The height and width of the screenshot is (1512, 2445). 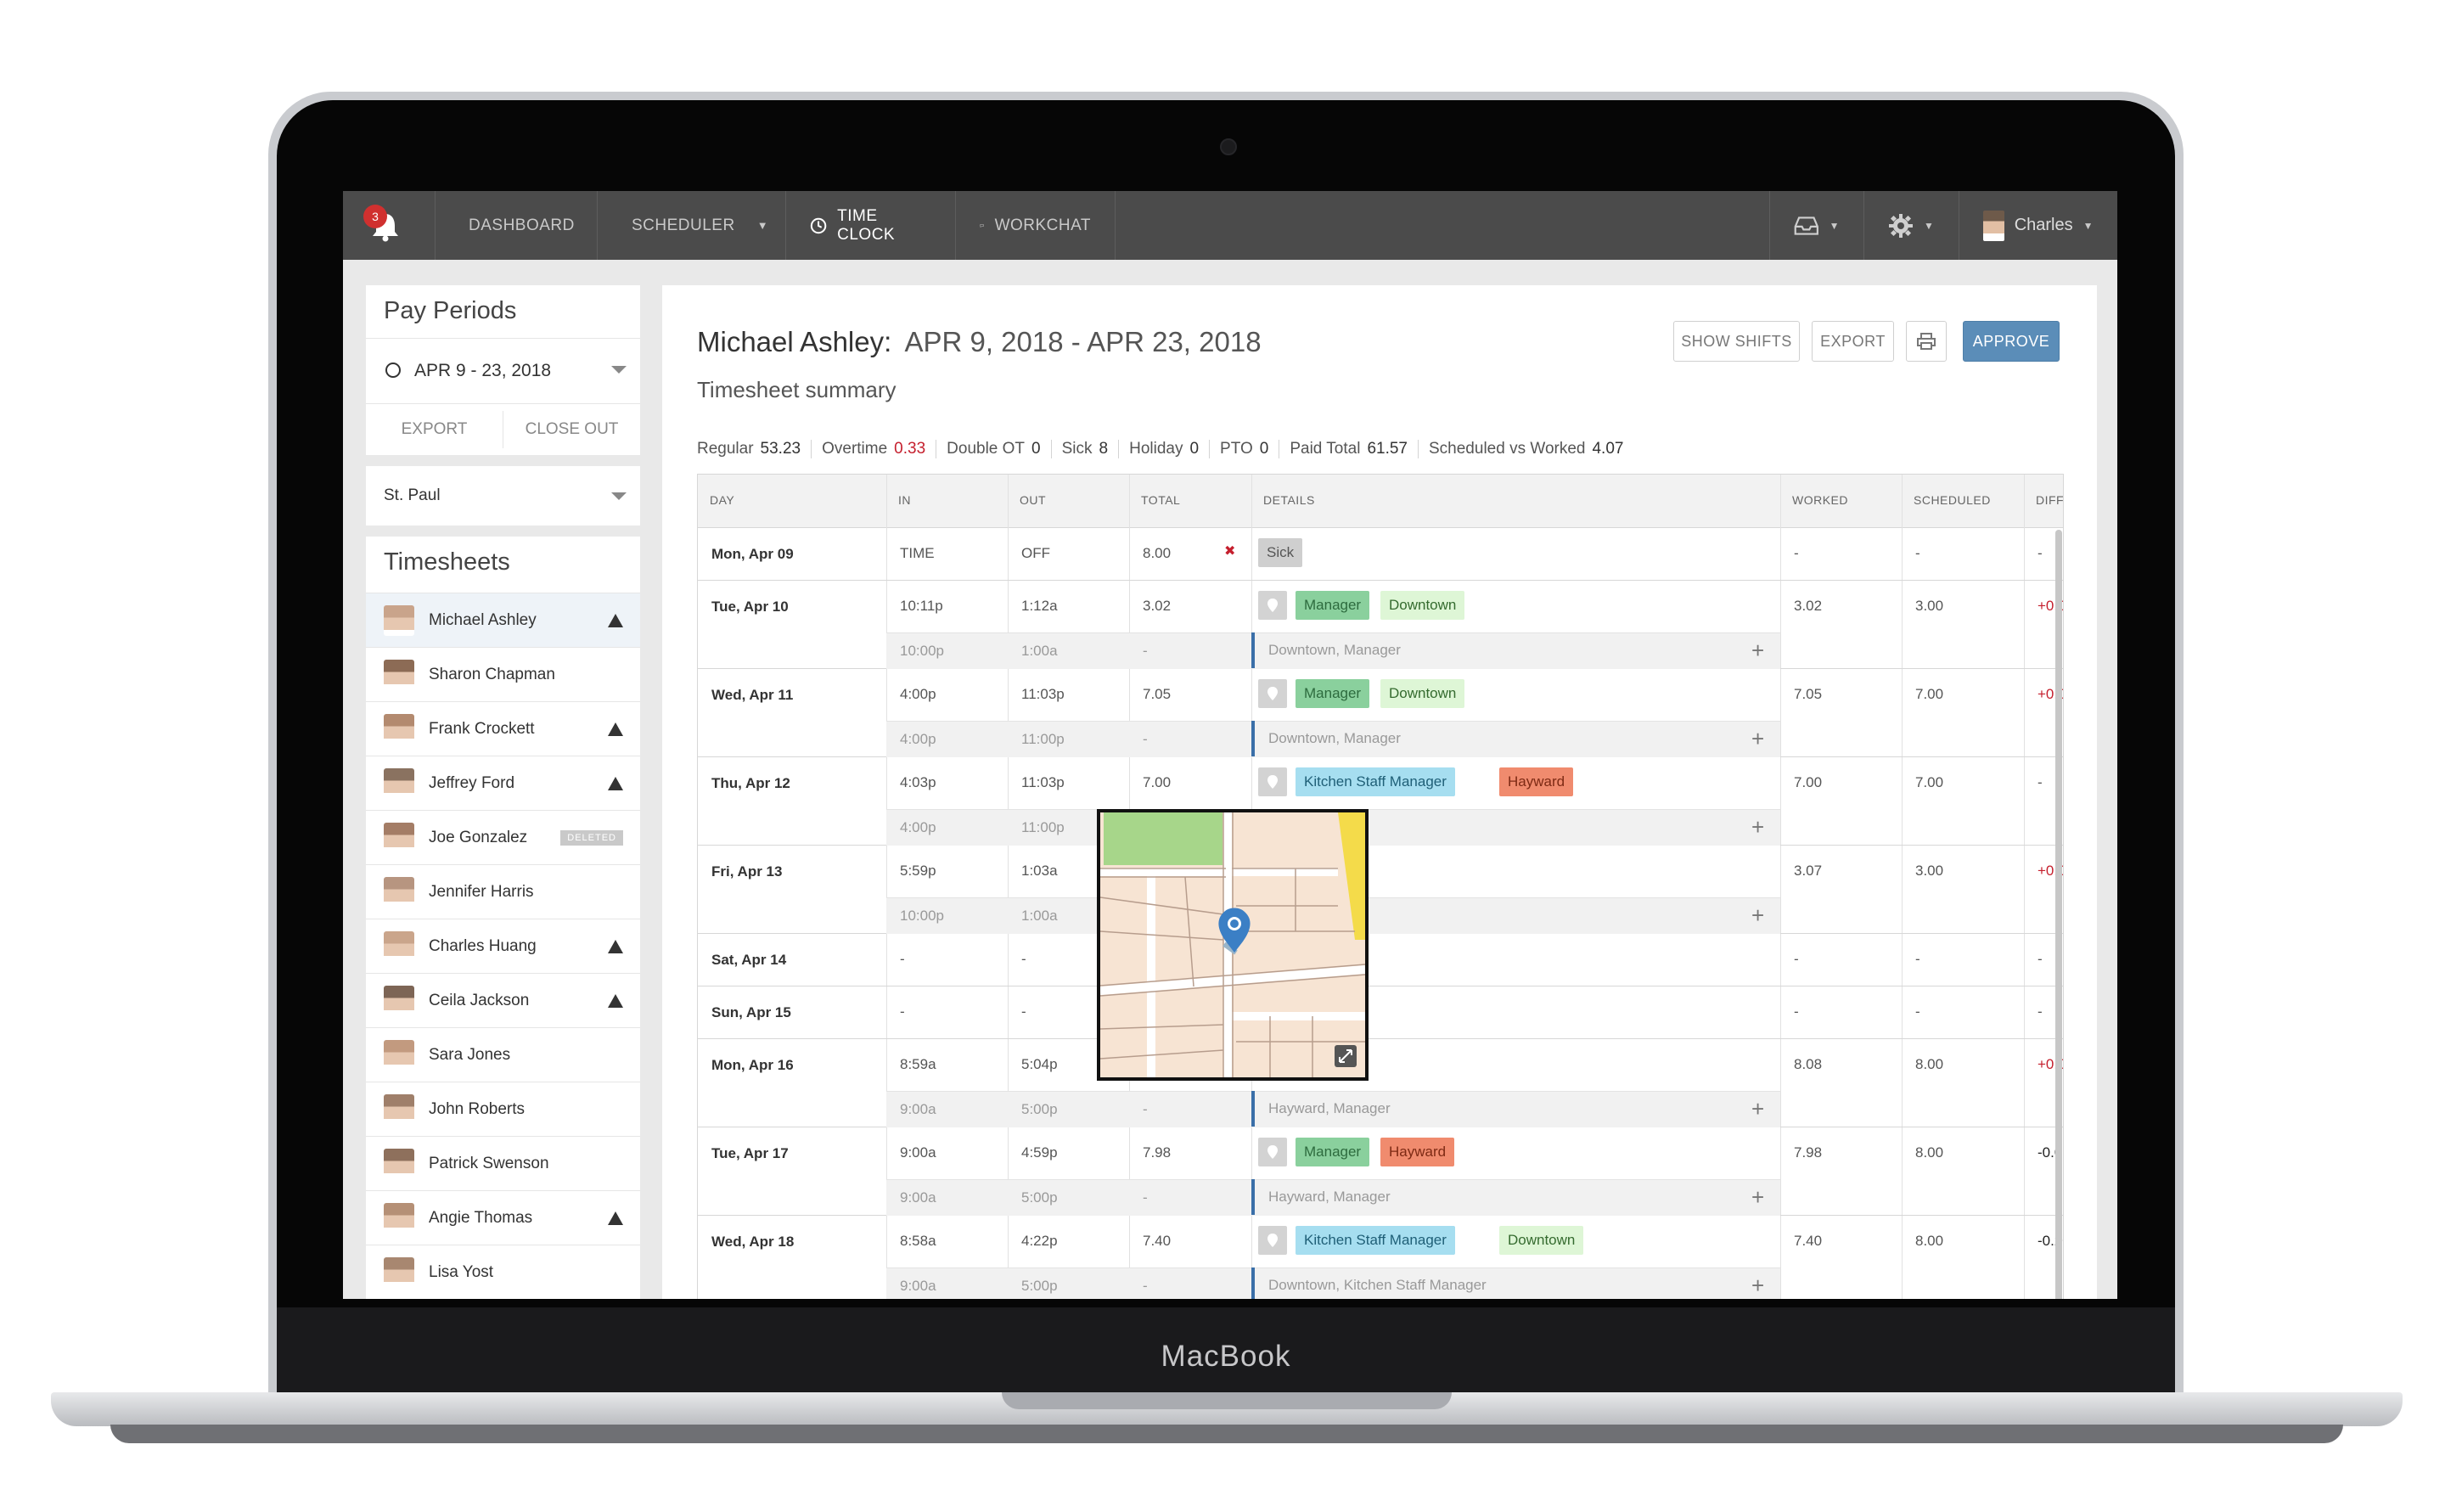 What do you see at coordinates (749, 960) in the screenshot?
I see `day-label: Sat, Apr 14` at bounding box center [749, 960].